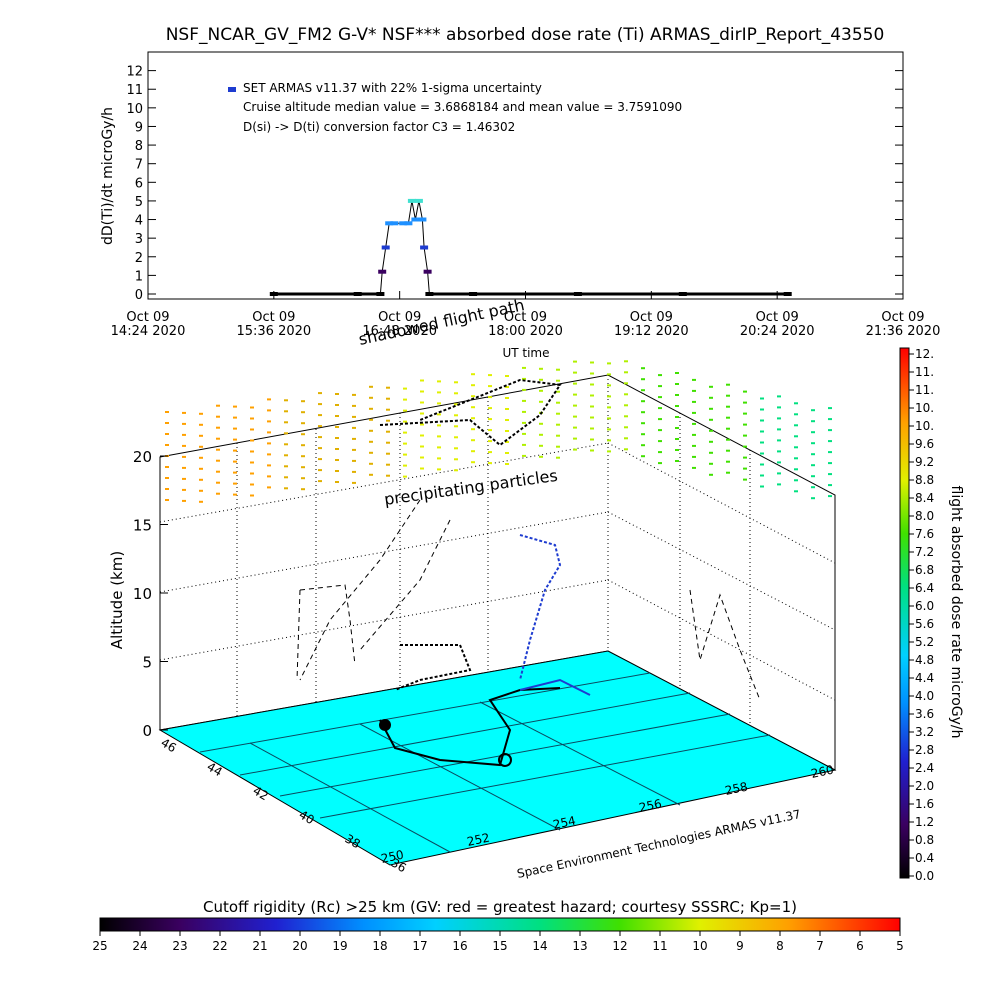  I want to click on top-y-tick-label: 3, so click(139, 239).